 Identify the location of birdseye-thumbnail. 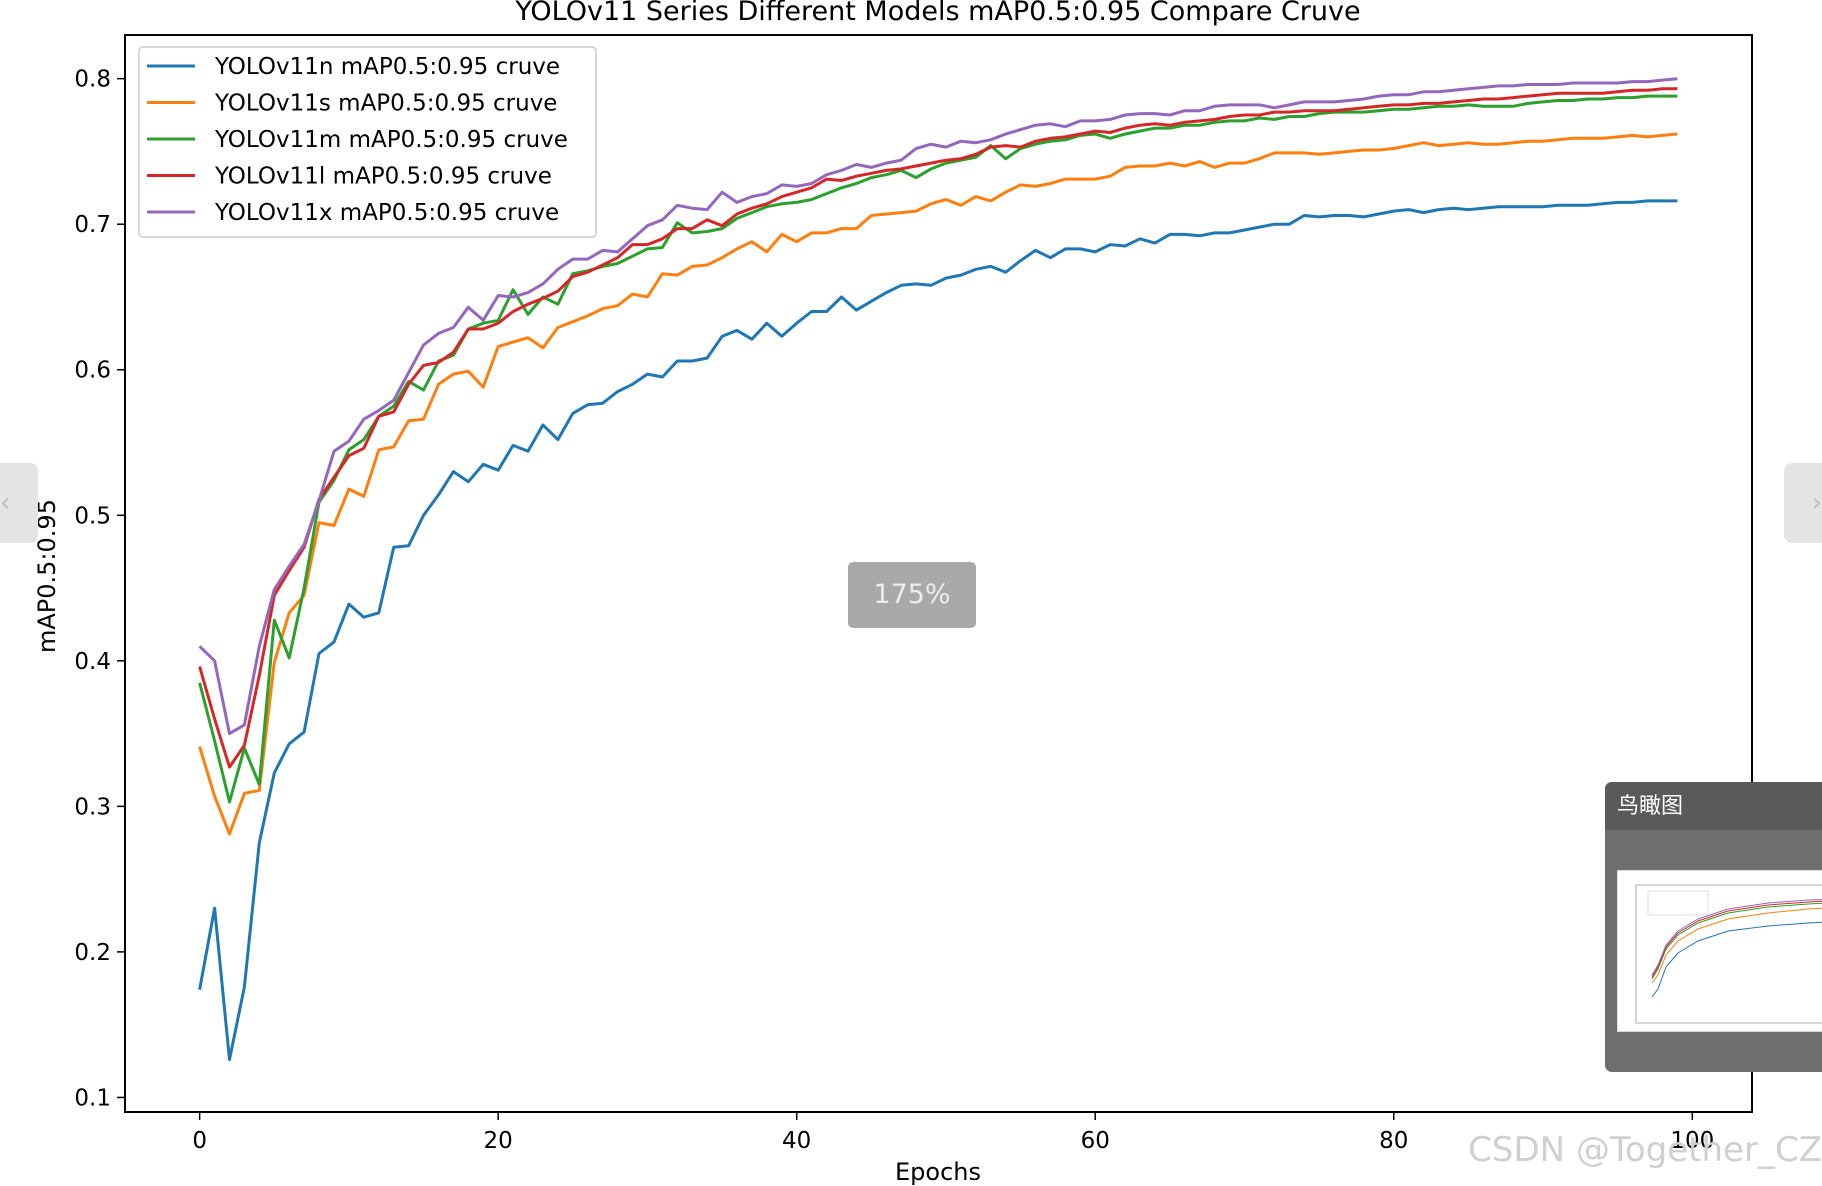
(1719, 951).